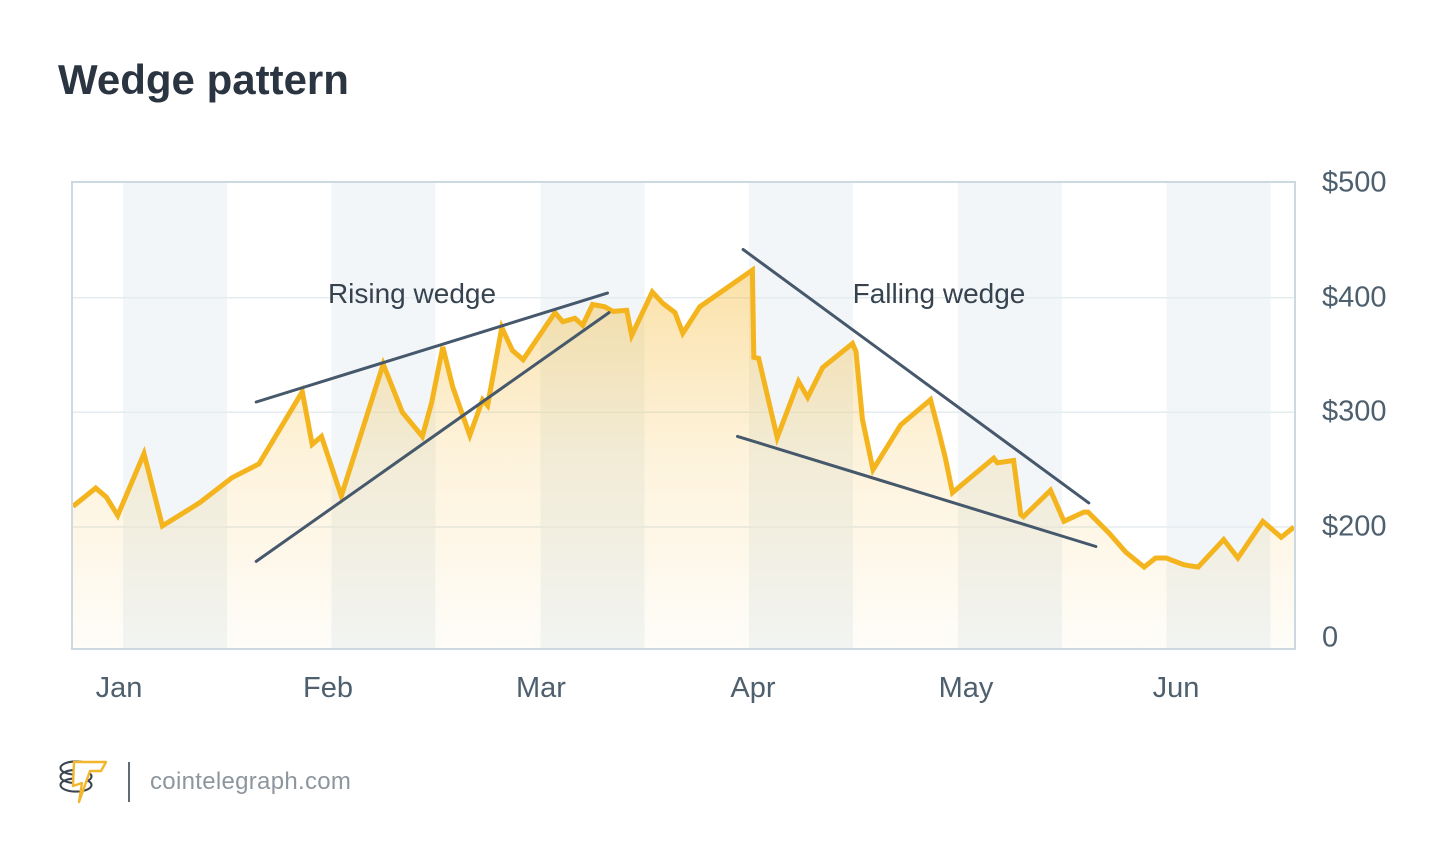  I want to click on y-tick-300: $300, so click(1354, 411).